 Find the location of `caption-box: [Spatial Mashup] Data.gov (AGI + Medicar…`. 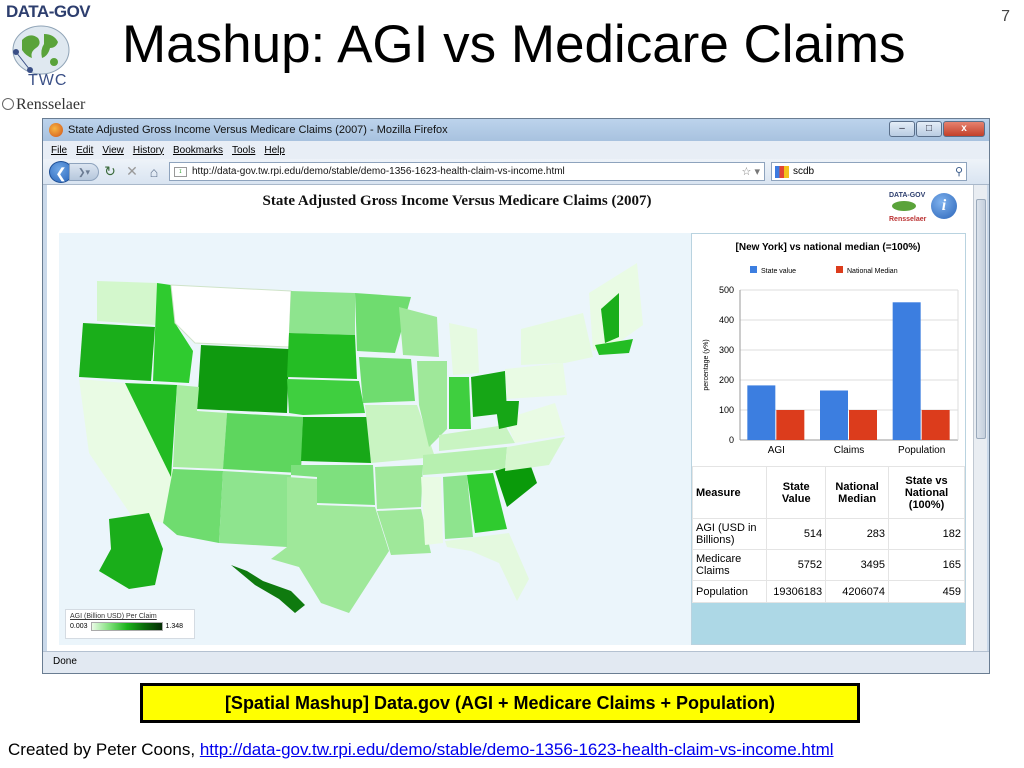

caption-box: [Spatial Mashup] Data.gov (AGI + Medicar… is located at coordinates (500, 703).